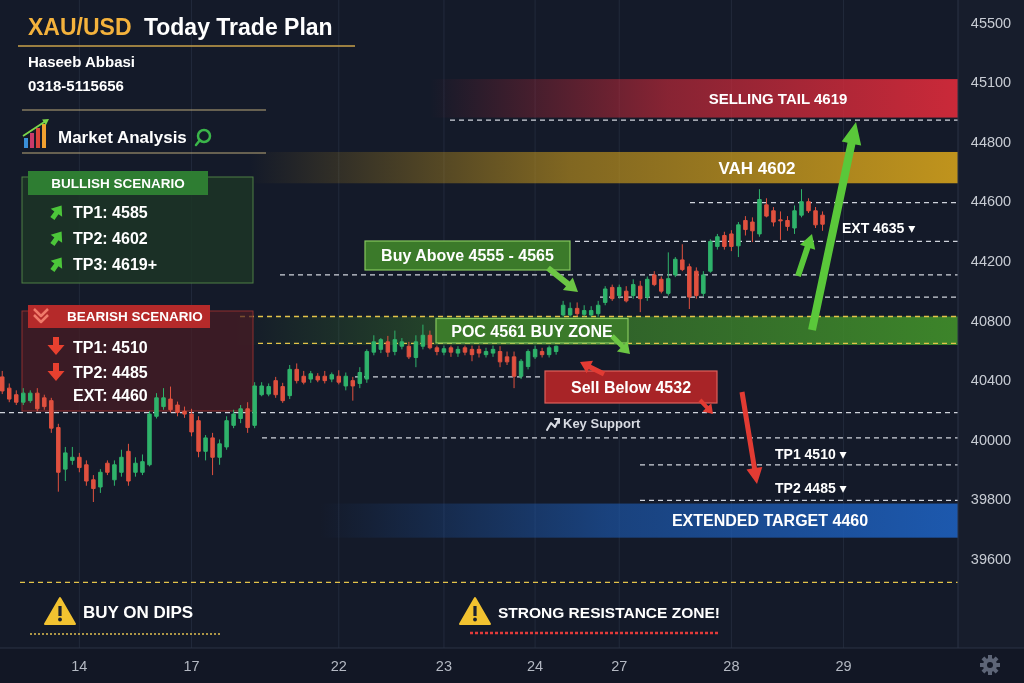  I want to click on annotation: TP1: 4585, so click(110, 212).